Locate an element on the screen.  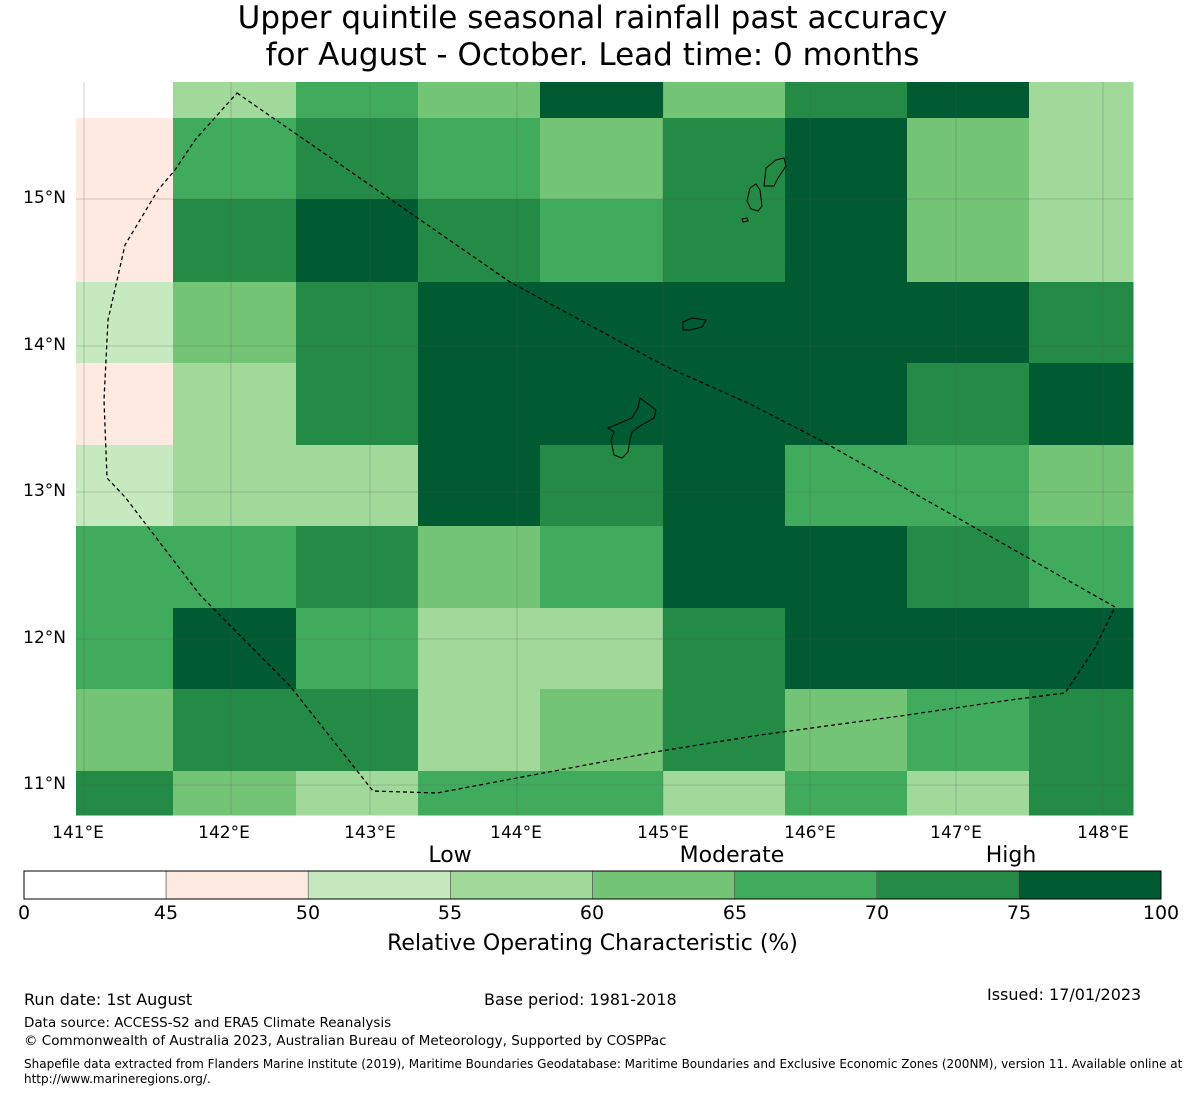
grid-cell-r5-c3 is located at coordinates (479, 486).